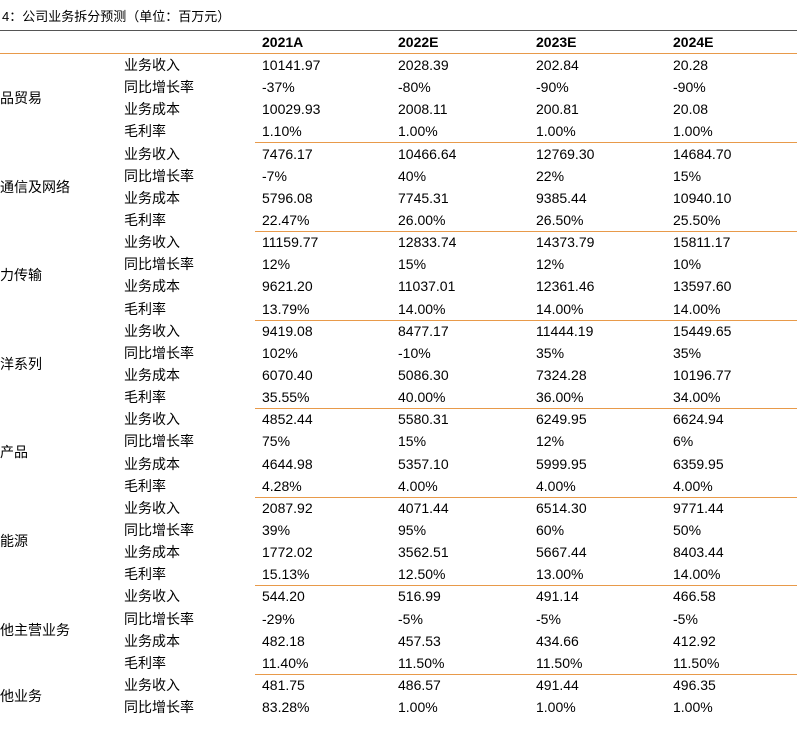 The image size is (797, 739). What do you see at coordinates (694, 640) in the screenshot?
I see `cell: 412.92` at bounding box center [694, 640].